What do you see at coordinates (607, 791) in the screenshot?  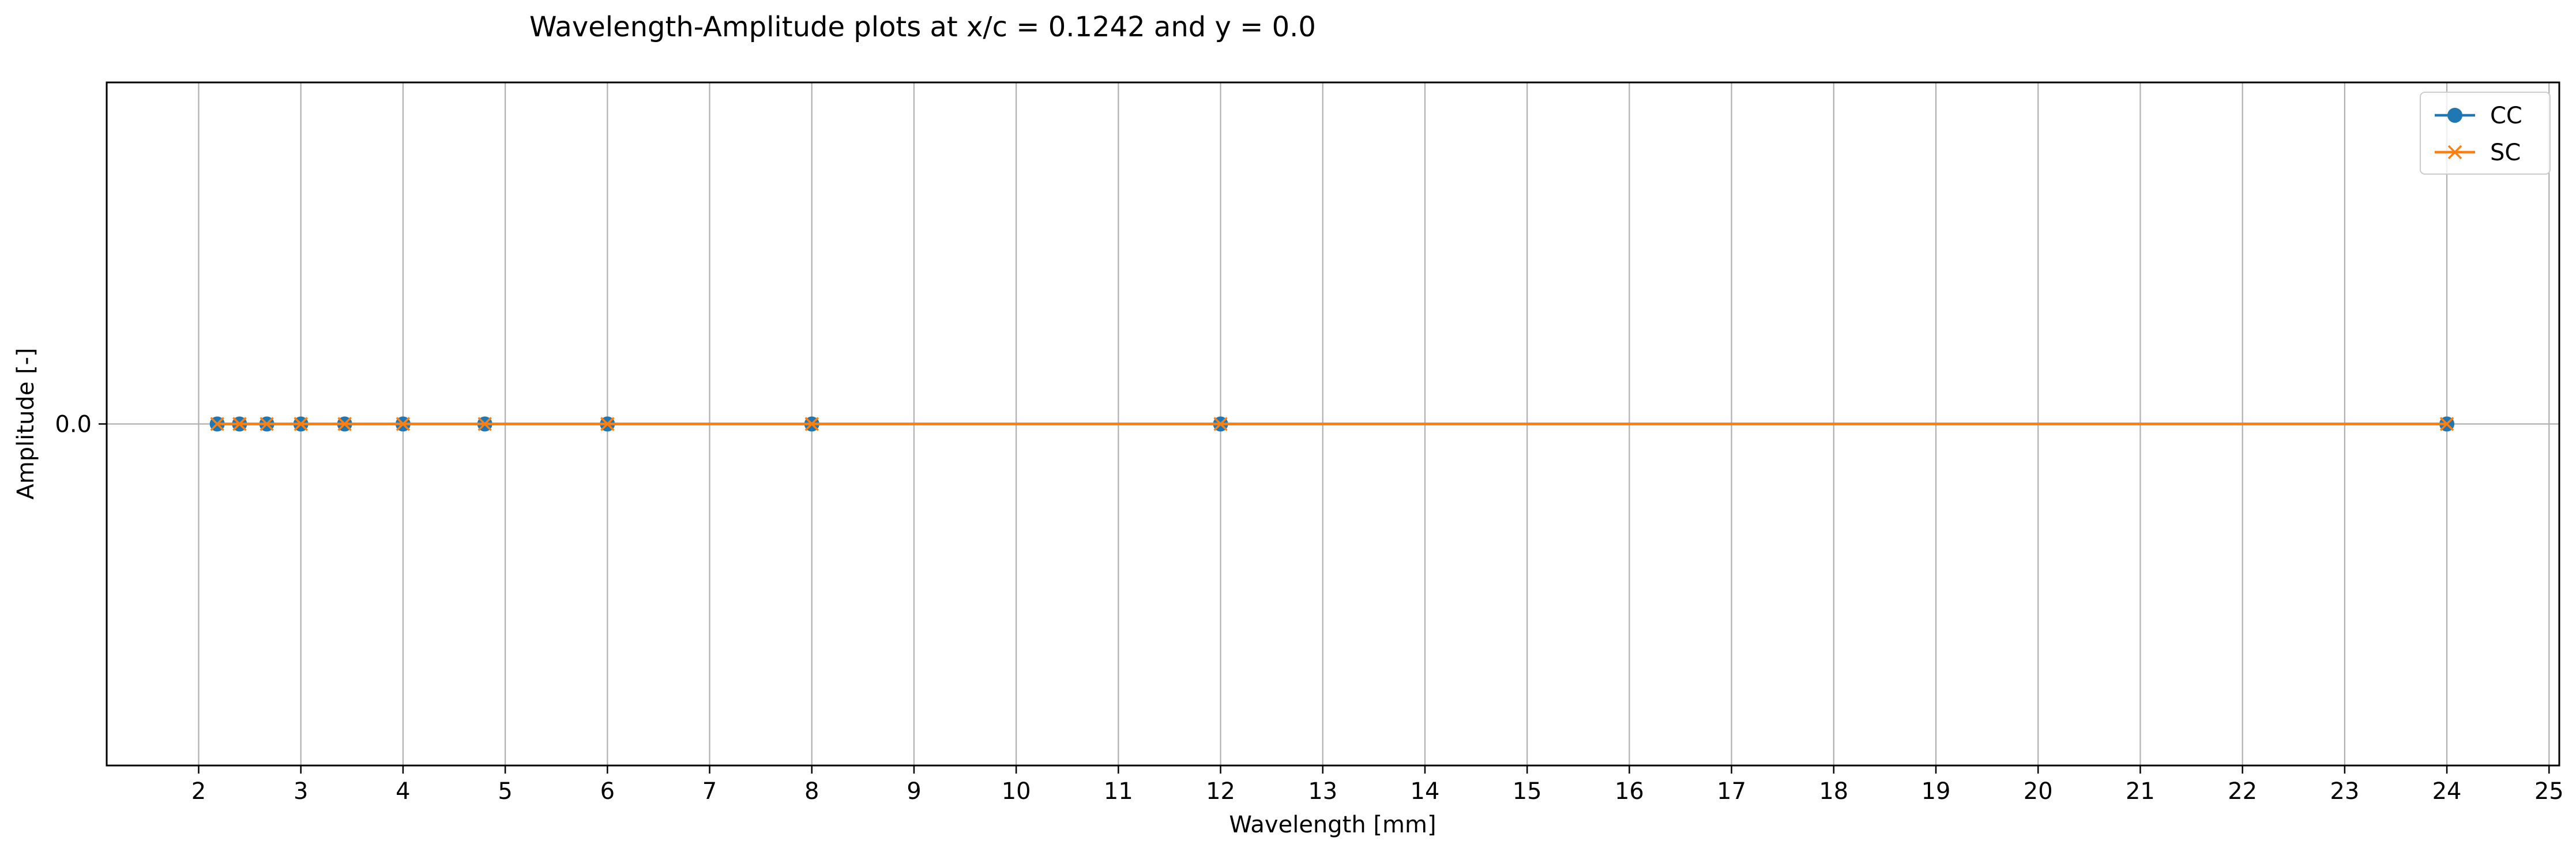 I see `x-tick-label: 6` at bounding box center [607, 791].